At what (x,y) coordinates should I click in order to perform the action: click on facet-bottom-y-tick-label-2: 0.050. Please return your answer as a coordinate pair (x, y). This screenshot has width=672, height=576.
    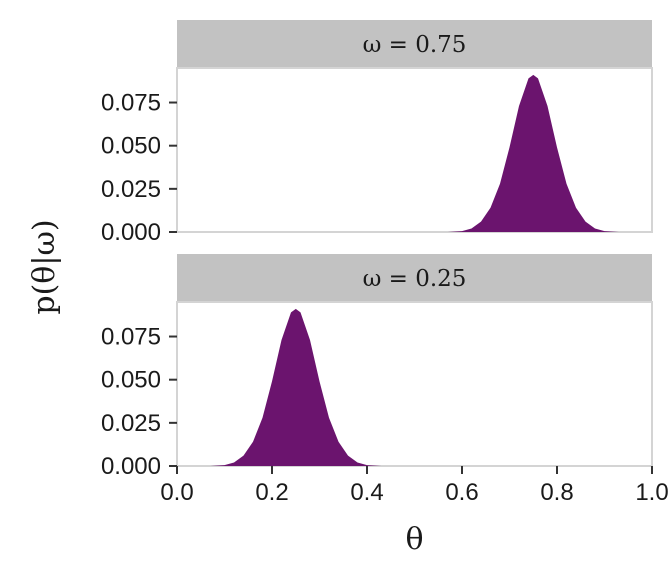
    Looking at the image, I should click on (131, 380).